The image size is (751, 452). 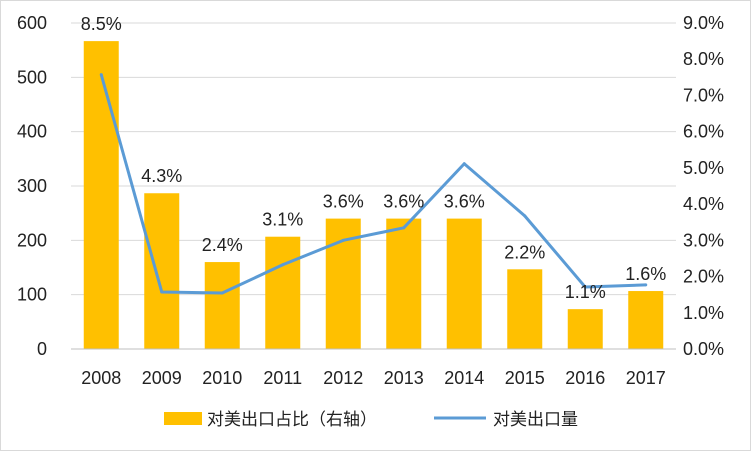 What do you see at coordinates (585, 292) in the screenshot?
I see `bar-data-label: 1.1%` at bounding box center [585, 292].